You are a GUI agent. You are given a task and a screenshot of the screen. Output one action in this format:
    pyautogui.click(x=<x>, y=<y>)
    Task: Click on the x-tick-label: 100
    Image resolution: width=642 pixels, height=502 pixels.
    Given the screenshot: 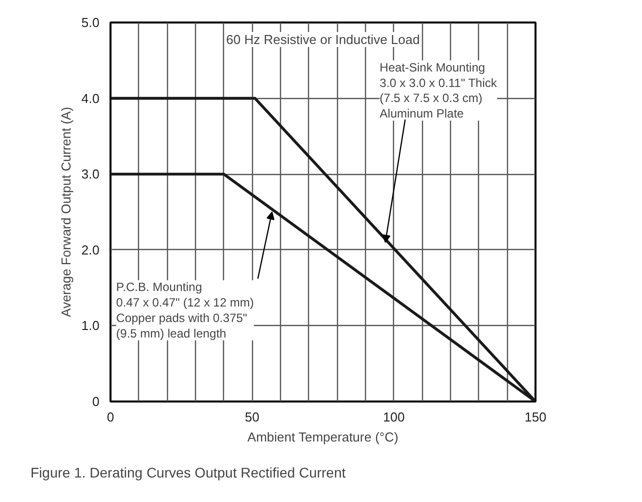 What is the action you would take?
    pyautogui.click(x=393, y=417)
    